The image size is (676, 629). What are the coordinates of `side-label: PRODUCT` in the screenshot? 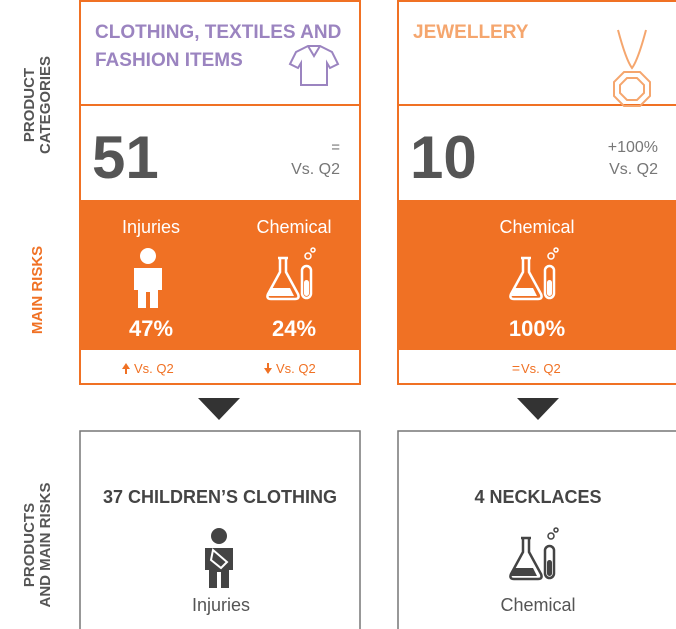 It's located at (29, 105).